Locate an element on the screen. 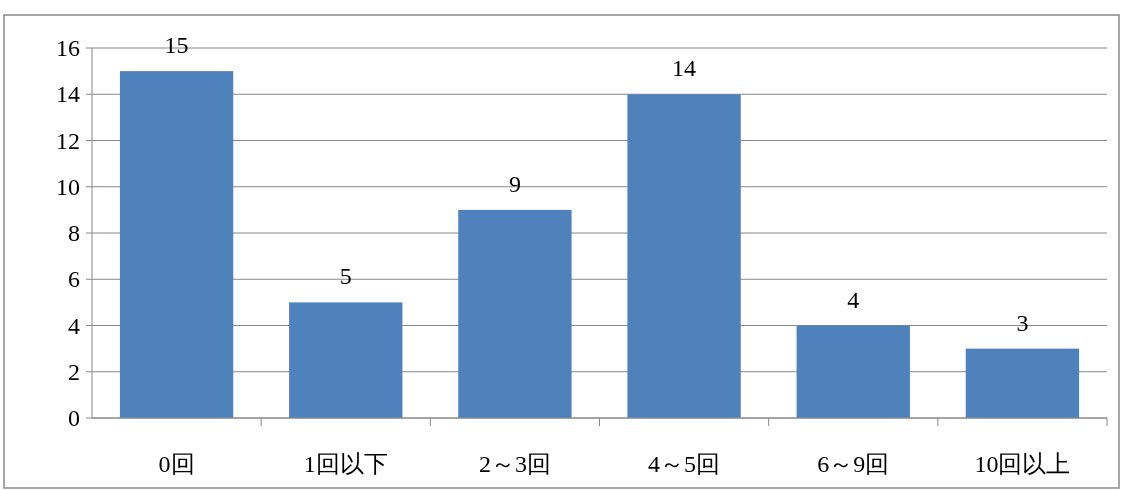 The width and height of the screenshot is (1124, 490). data-label: 14 is located at coordinates (684, 68).